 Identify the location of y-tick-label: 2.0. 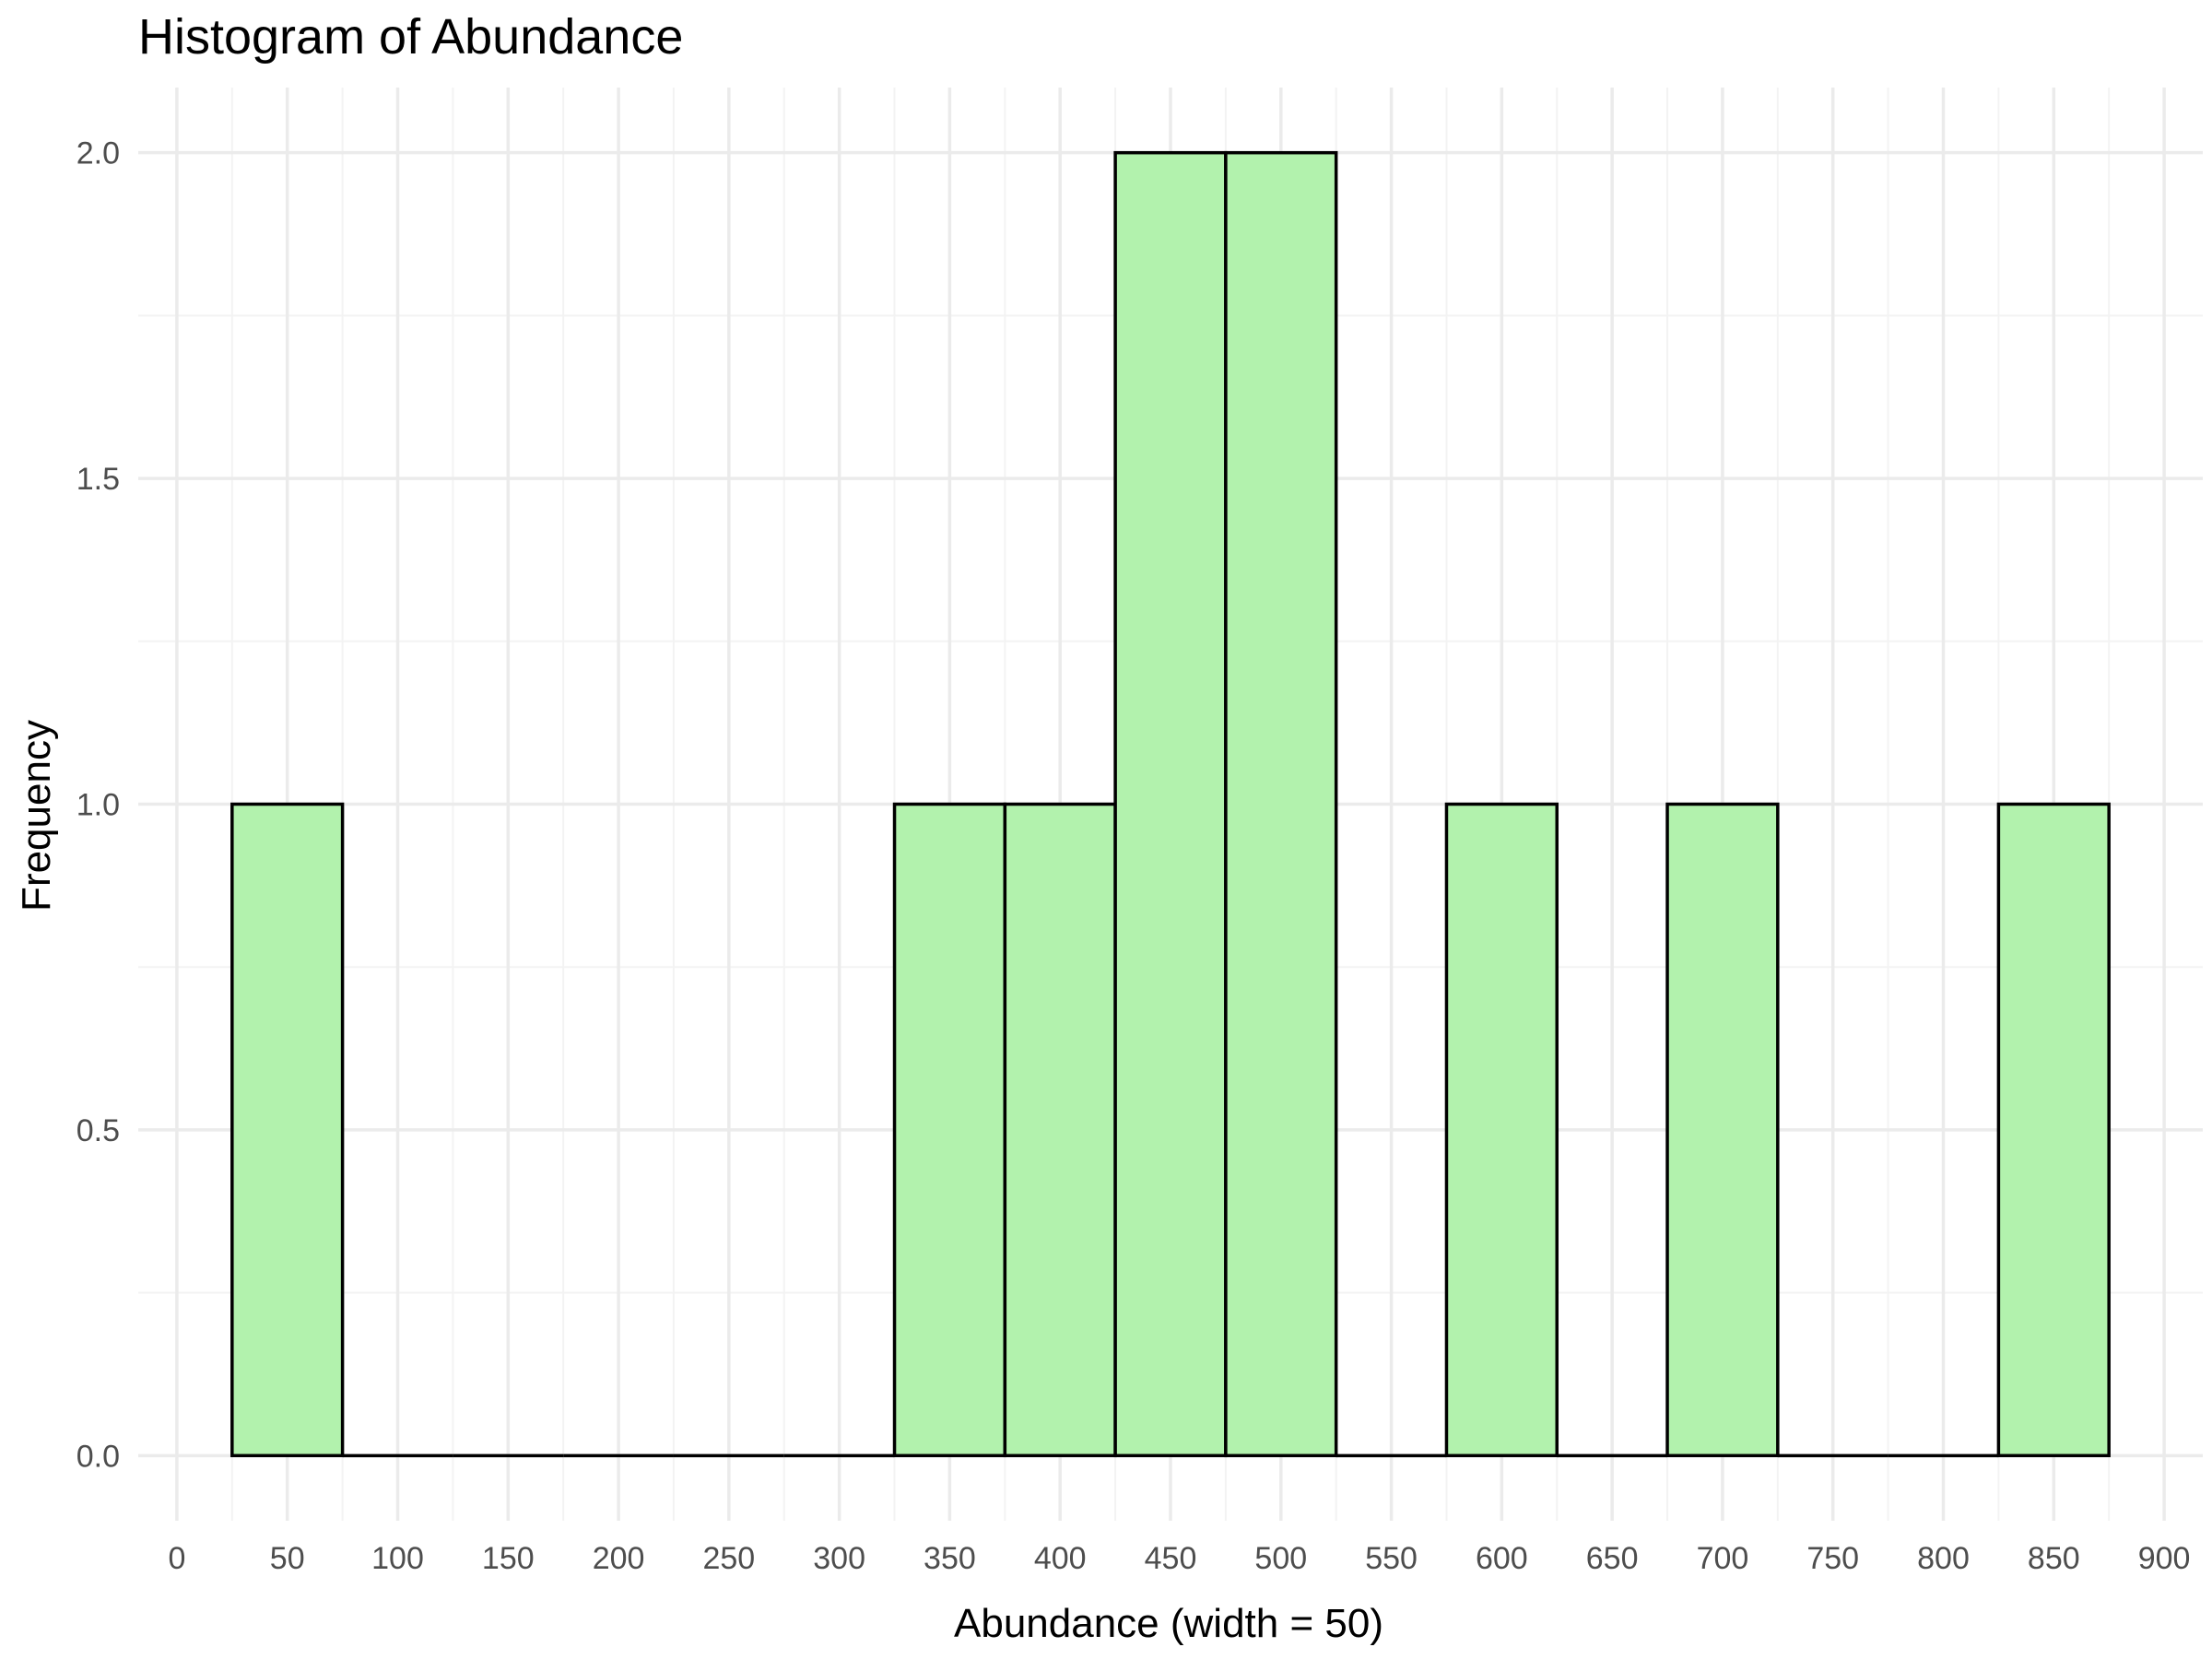
(98, 153).